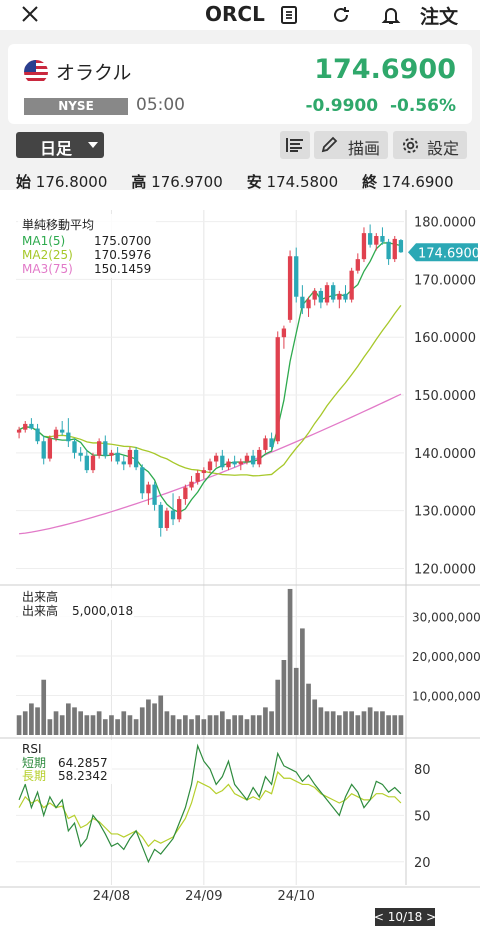 The width and height of the screenshot is (480, 932). Describe the element at coordinates (446, 657) in the screenshot. I see `volume-tick-label: 20,000,000` at that location.